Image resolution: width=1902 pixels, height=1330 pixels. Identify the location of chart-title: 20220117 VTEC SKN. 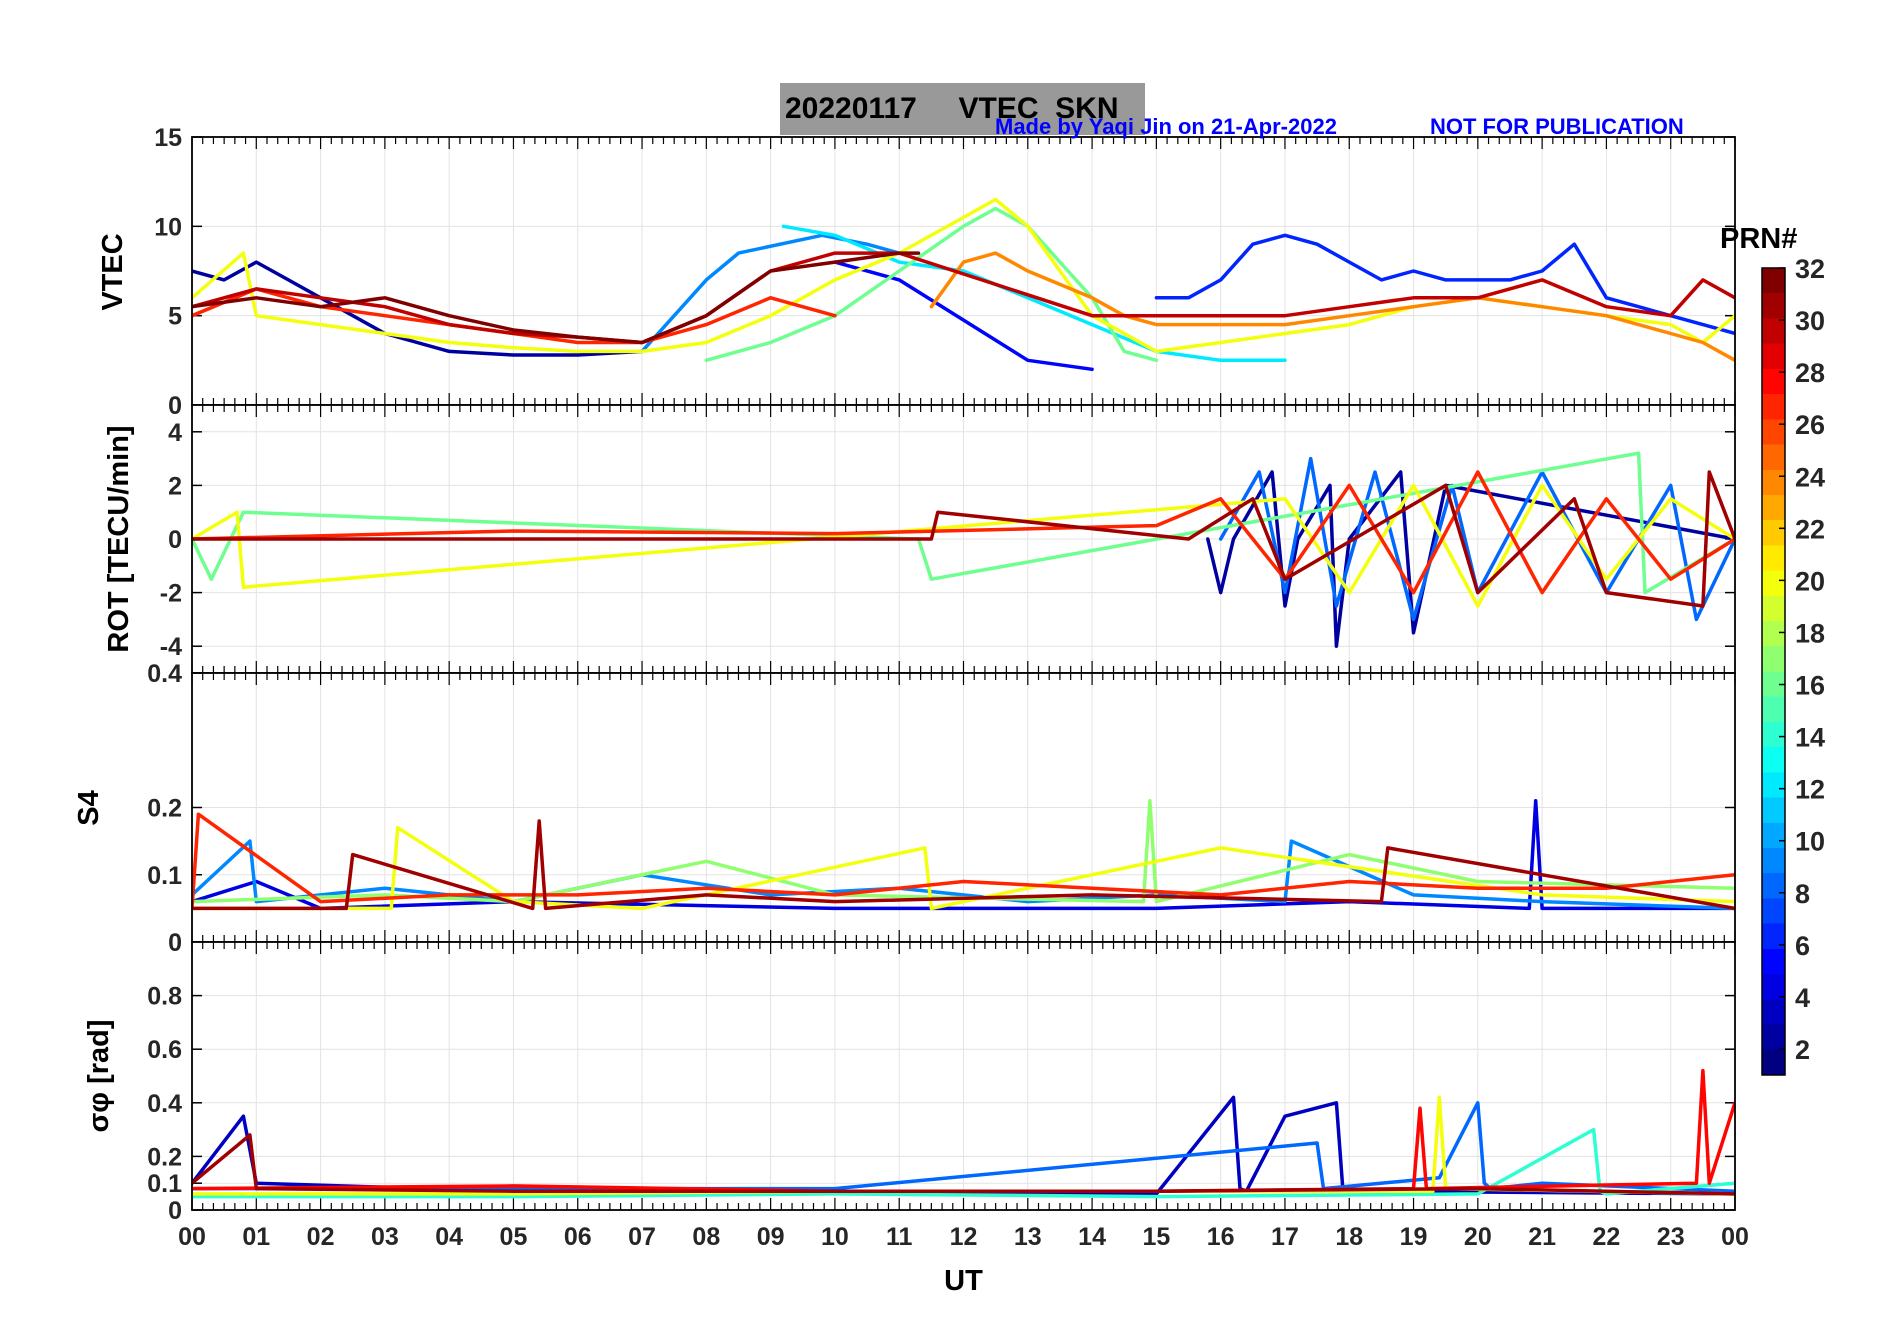
(952, 108).